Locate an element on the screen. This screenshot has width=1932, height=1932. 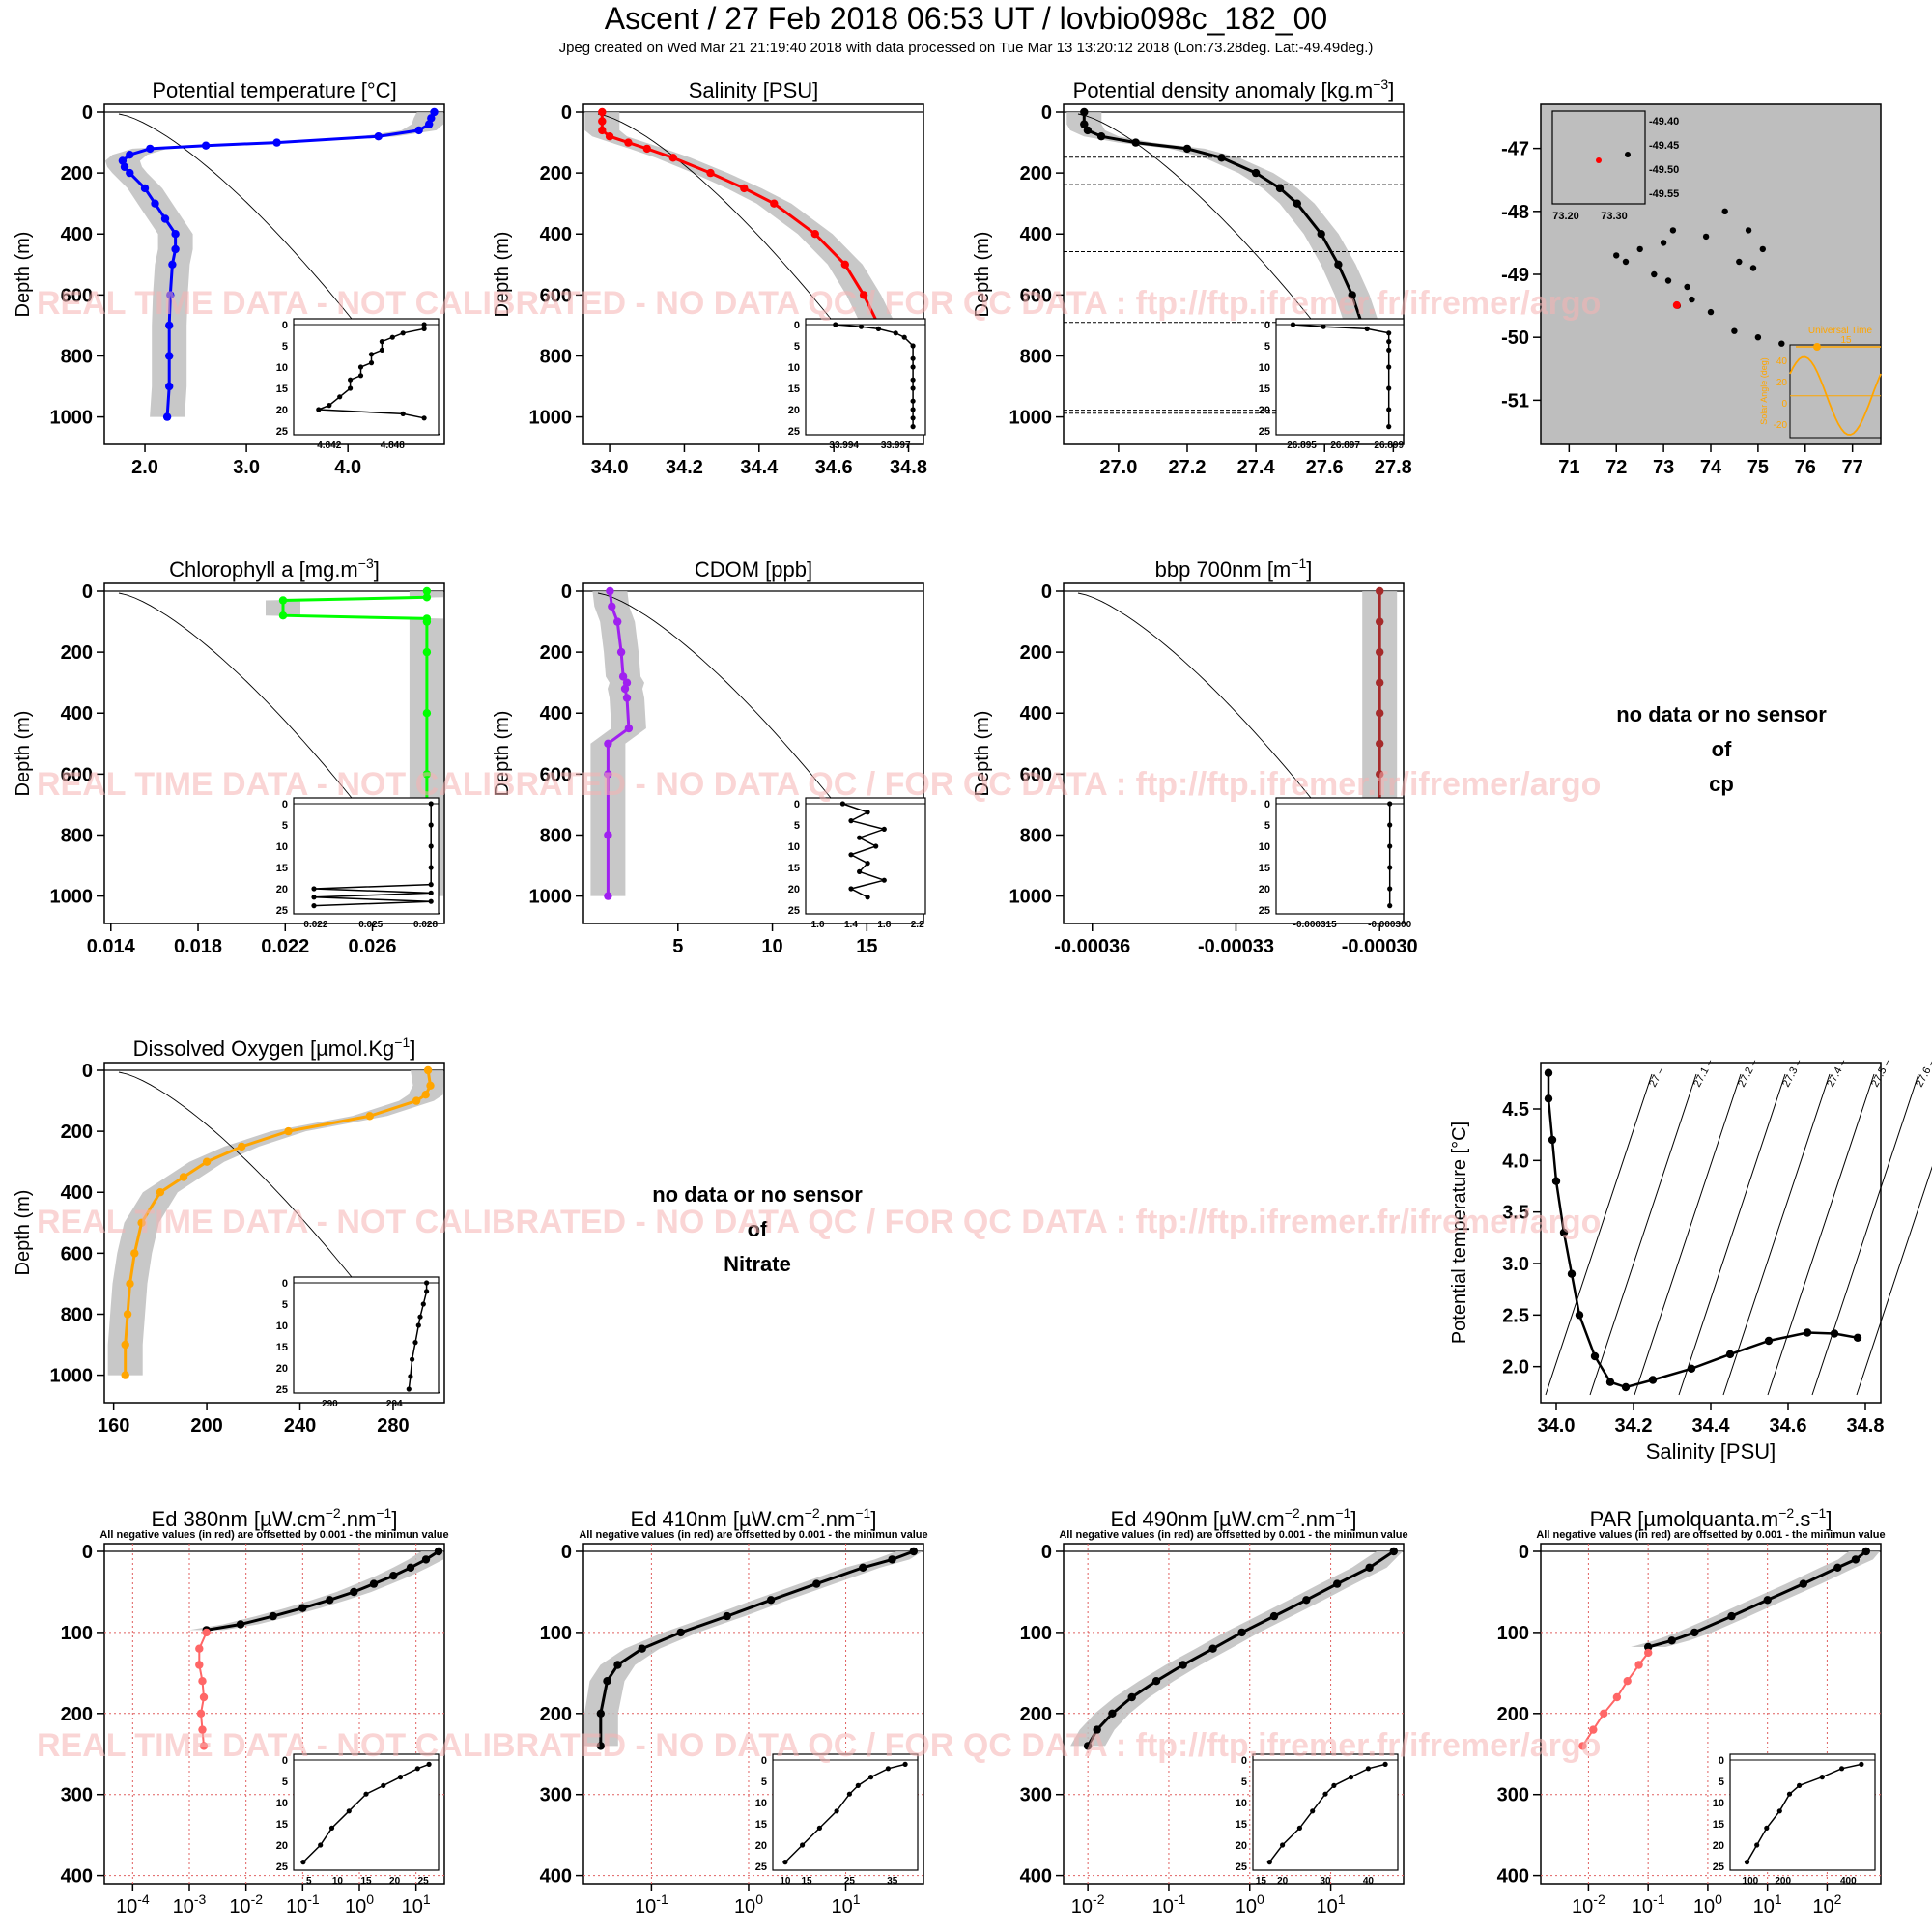
tick-exponent: 1 is located at coordinates (1342, 1899).